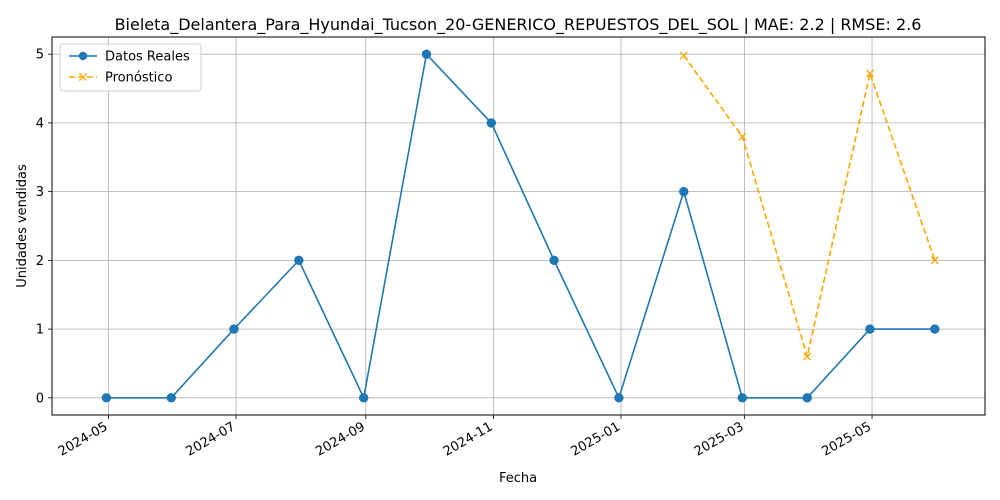  I want to click on y-axis-label: Unidades vendidas, so click(22, 226).